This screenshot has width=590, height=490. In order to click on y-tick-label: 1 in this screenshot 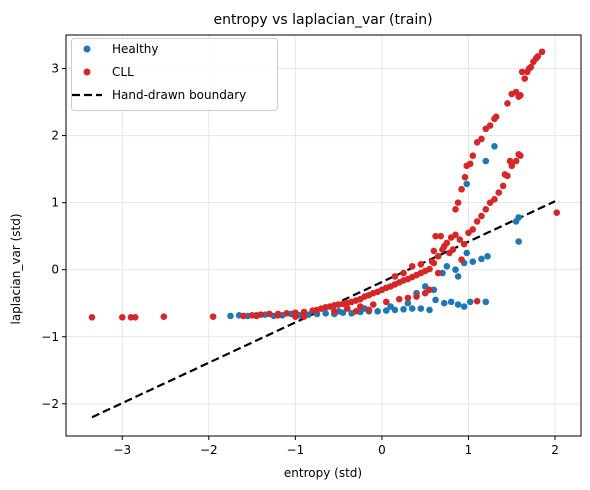, I will do `click(55, 203)`.